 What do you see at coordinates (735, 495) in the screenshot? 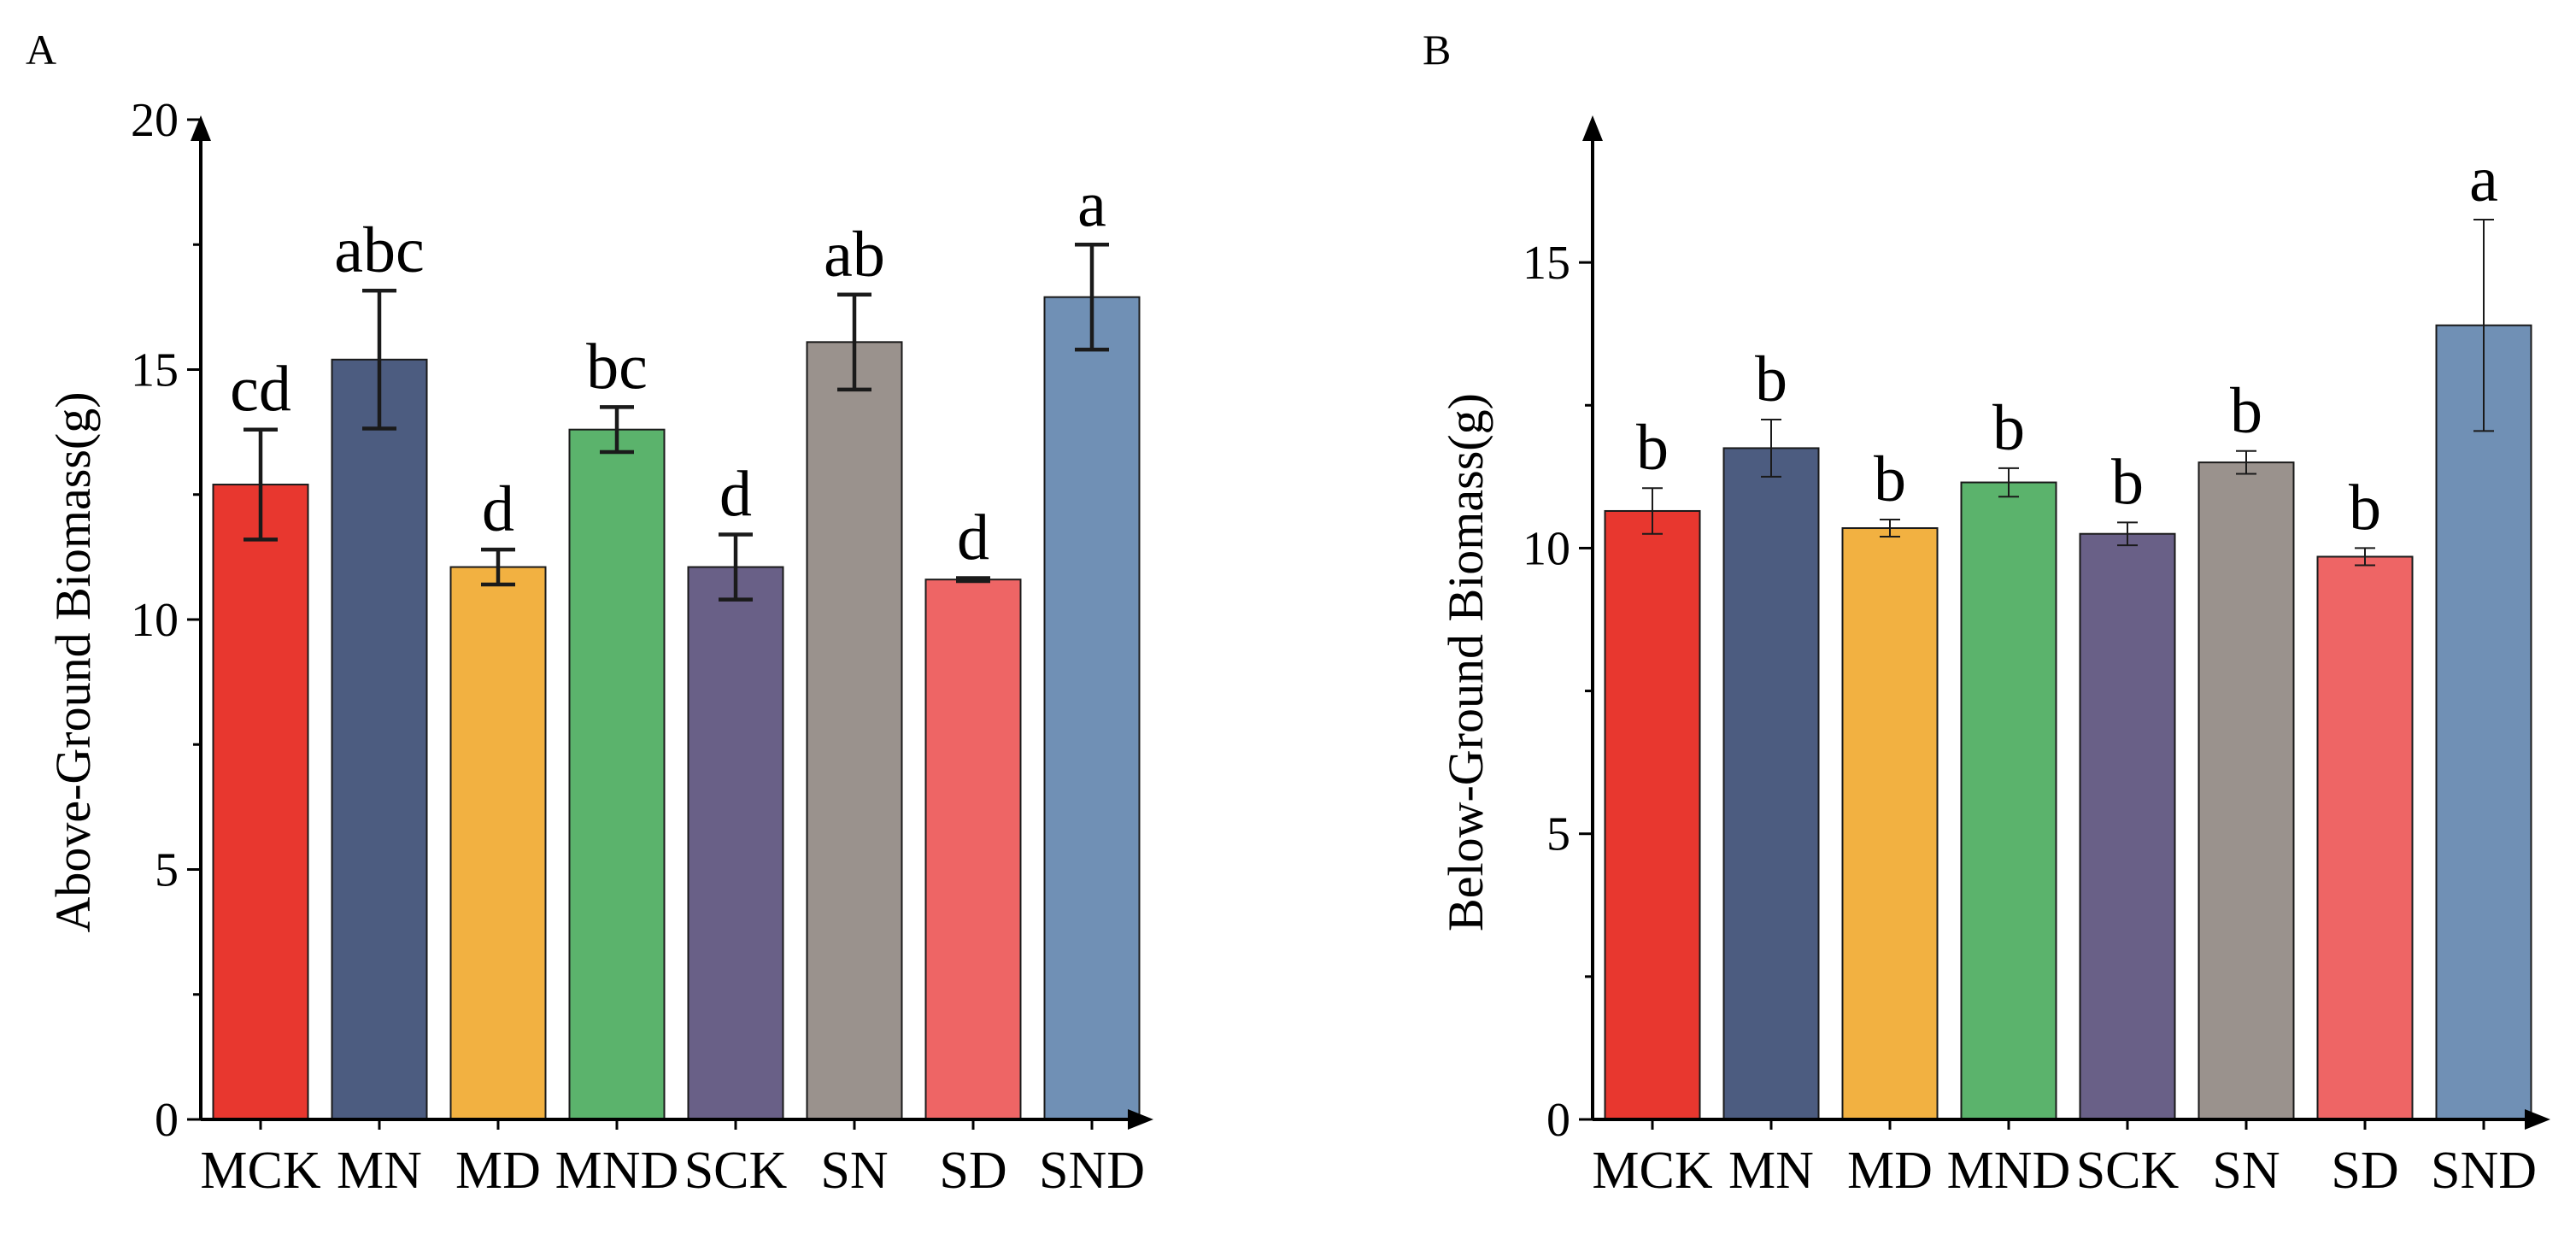
I see `significance-label-sck: d` at bounding box center [735, 495].